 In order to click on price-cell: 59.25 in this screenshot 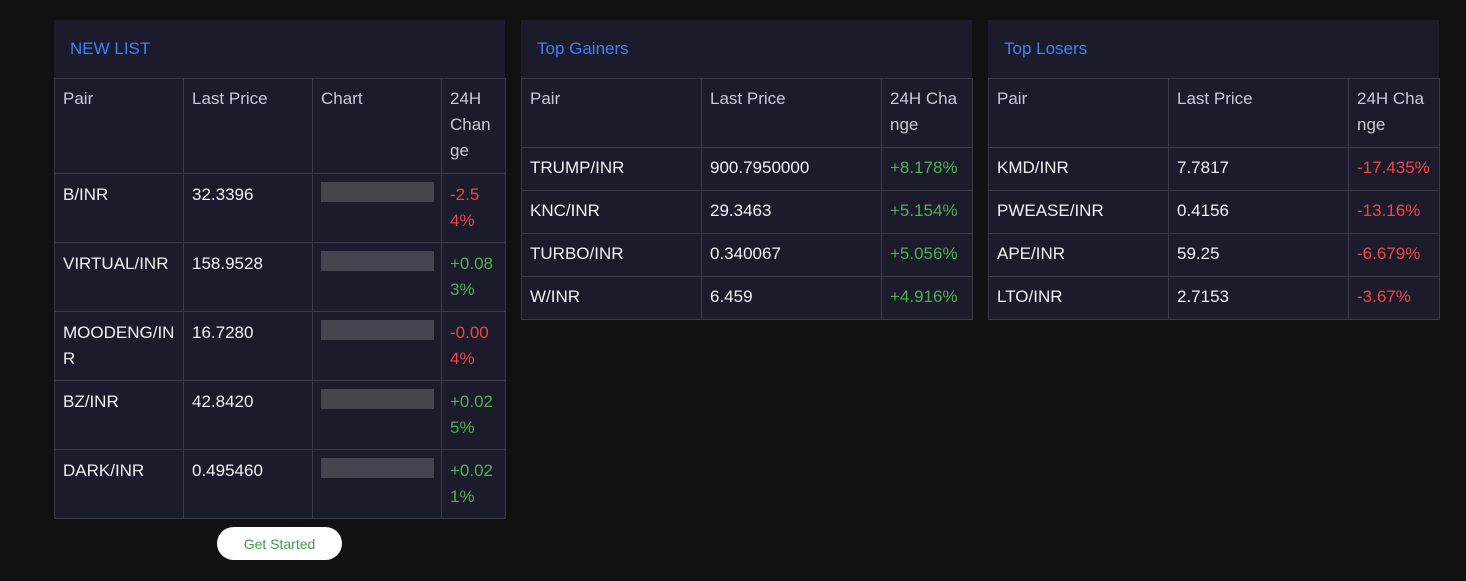, I will do `click(1258, 255)`.